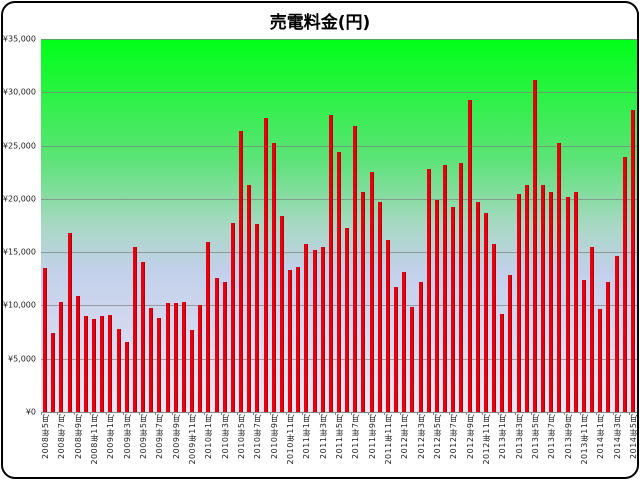 The height and width of the screenshot is (480, 640). Describe the element at coordinates (30, 412) in the screenshot. I see `y-tick-label: ¥0` at that location.